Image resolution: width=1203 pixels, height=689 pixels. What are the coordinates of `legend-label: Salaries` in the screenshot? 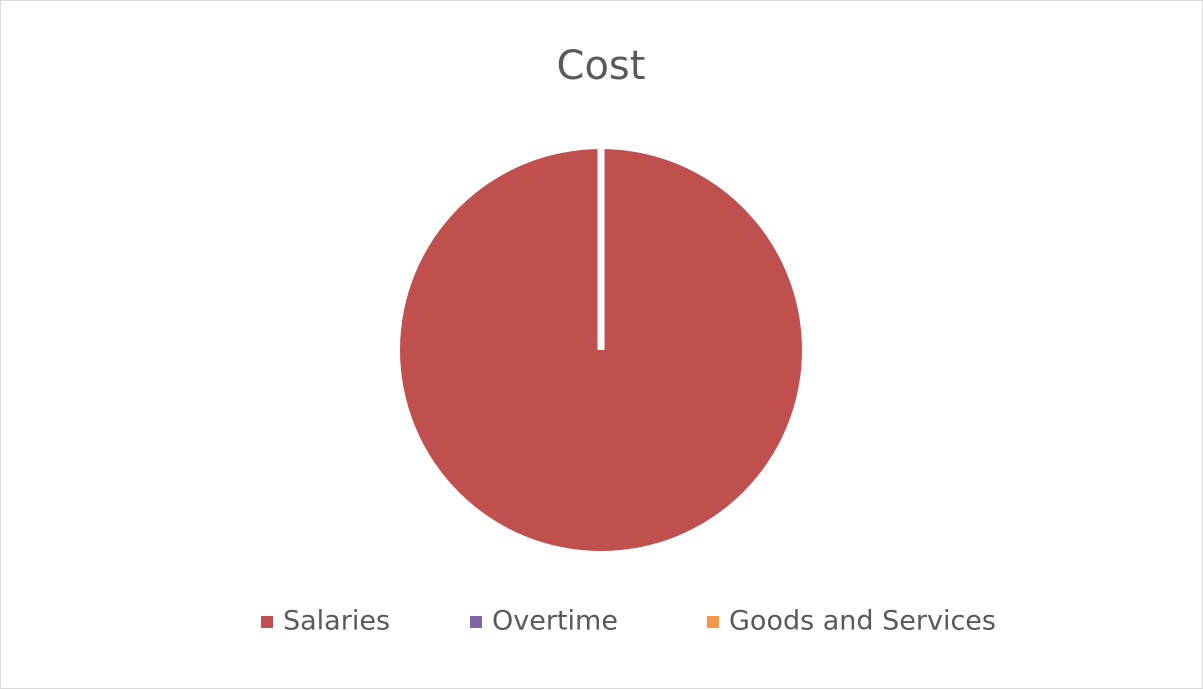 It's located at (336, 621).